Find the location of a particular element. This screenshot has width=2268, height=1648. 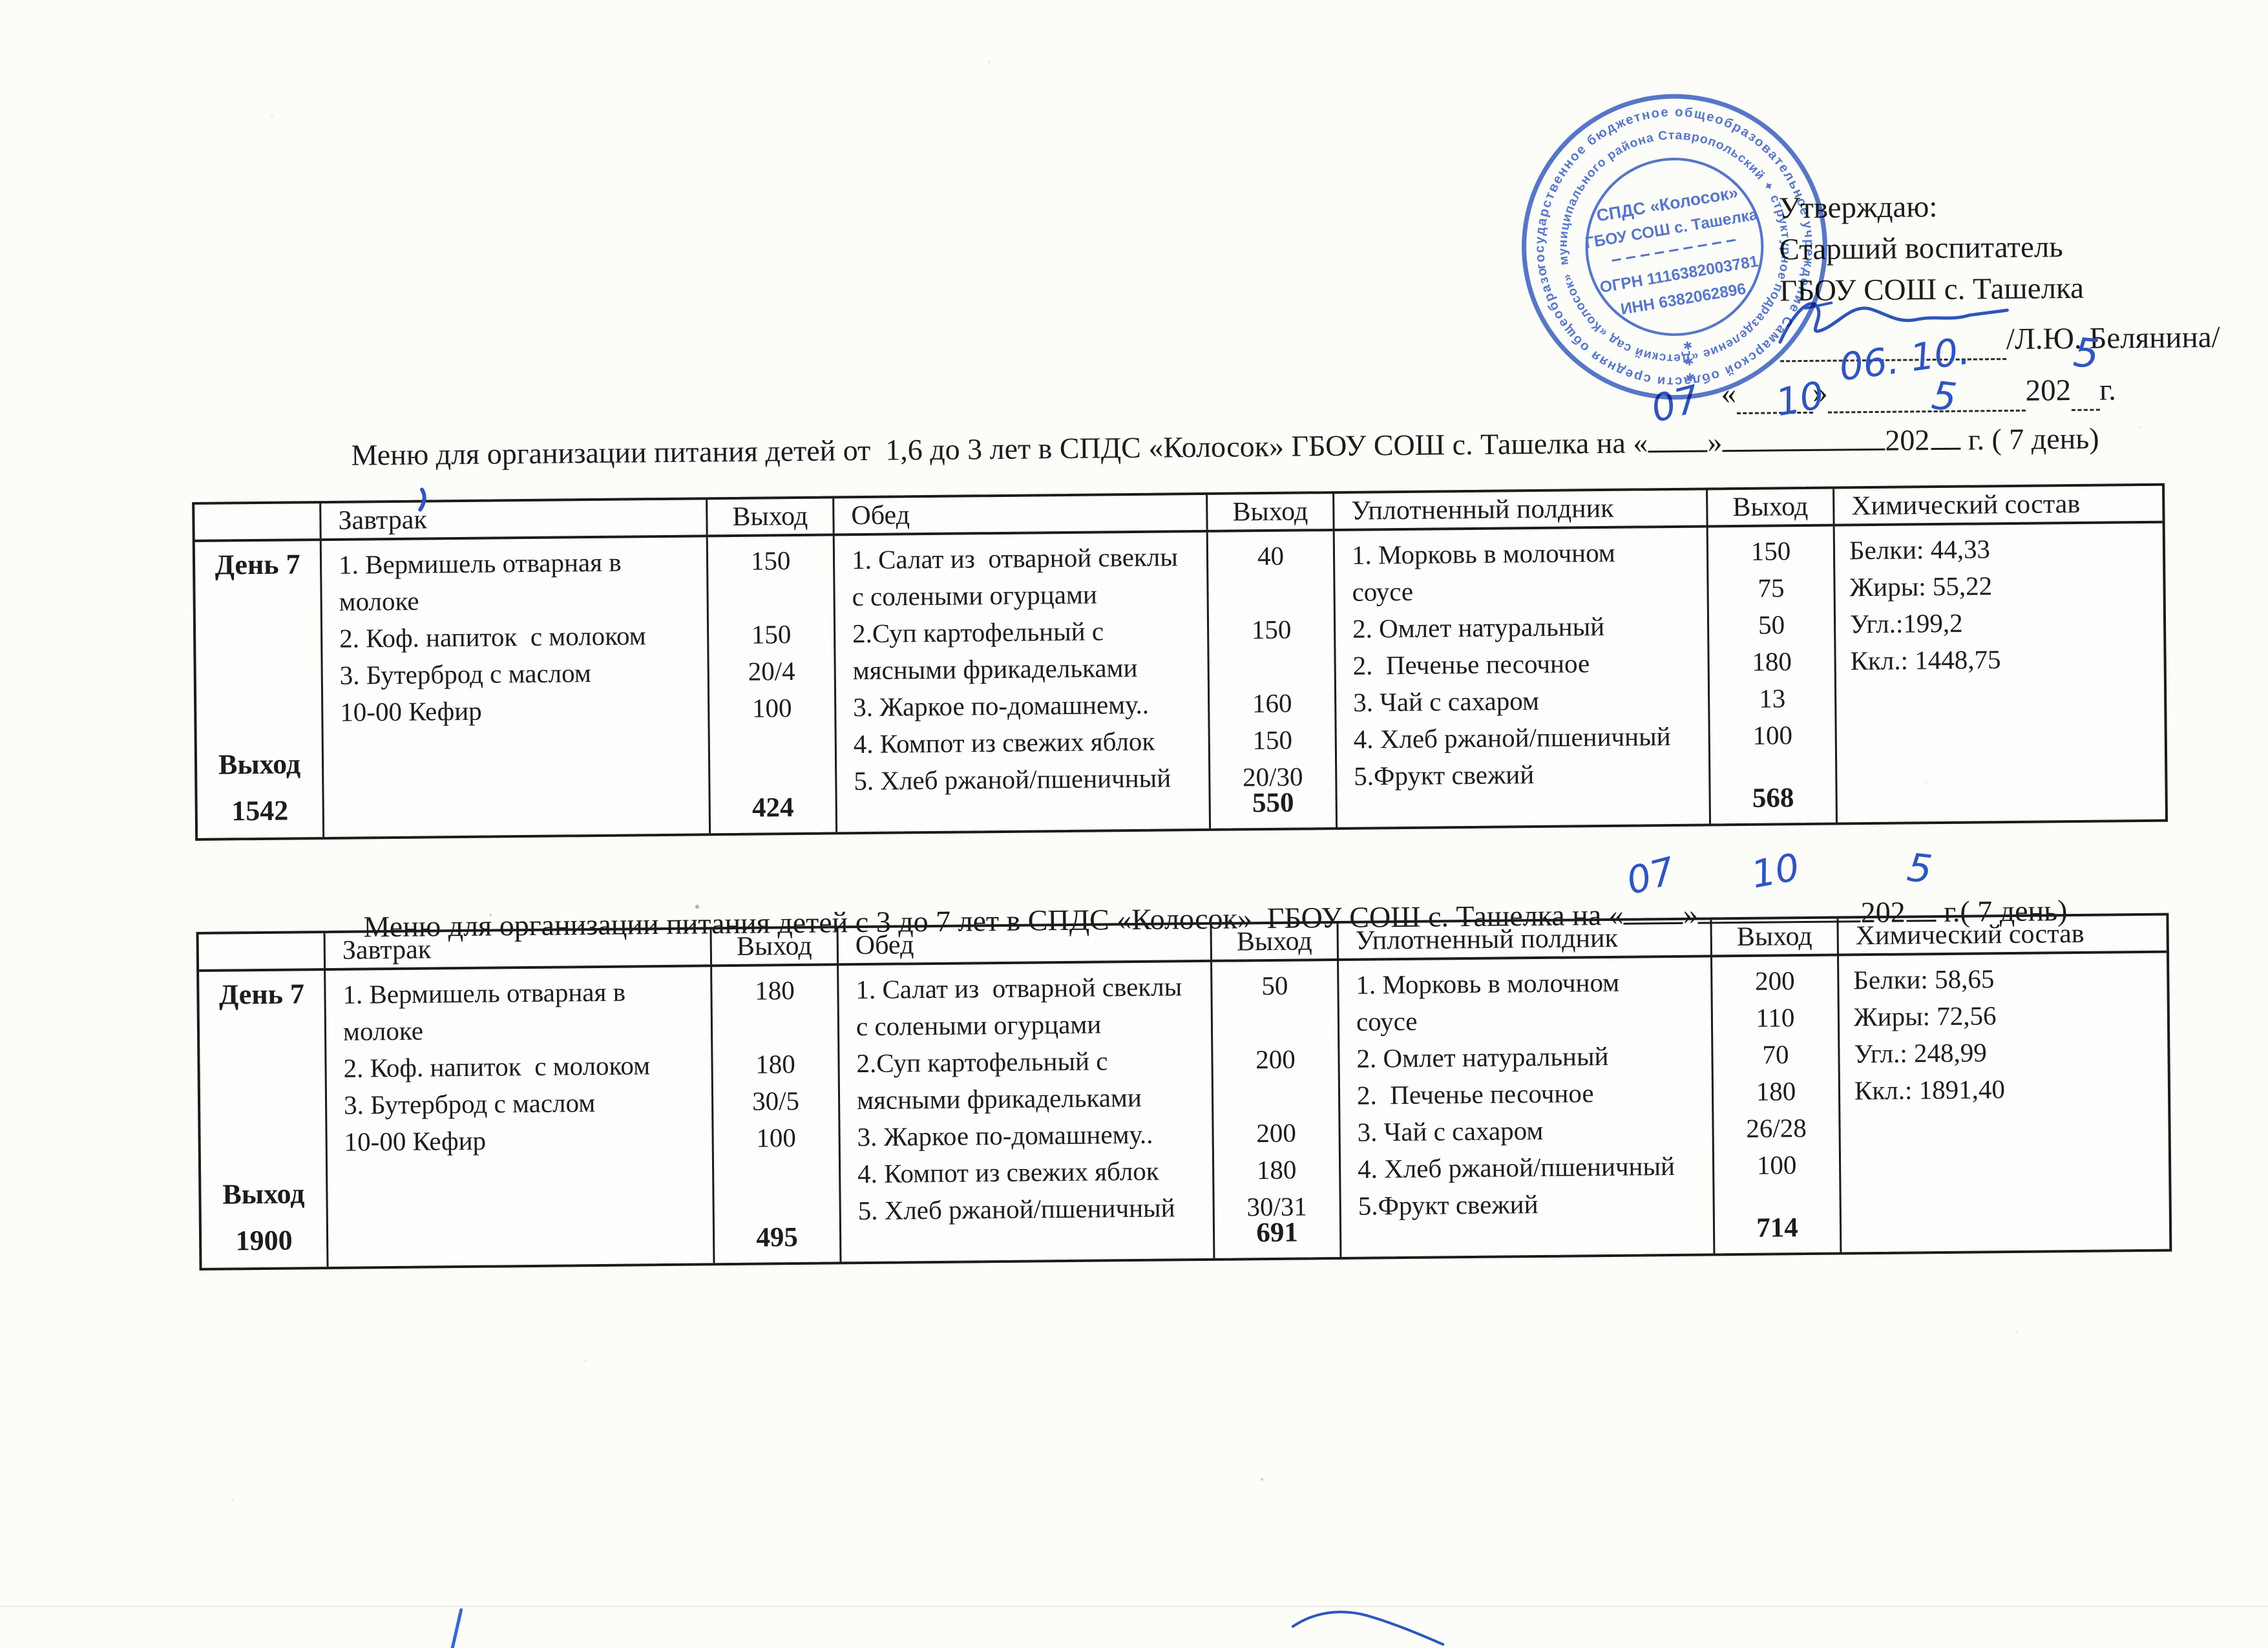

menu-item-line: 10-00 Кефир is located at coordinates (411, 711).